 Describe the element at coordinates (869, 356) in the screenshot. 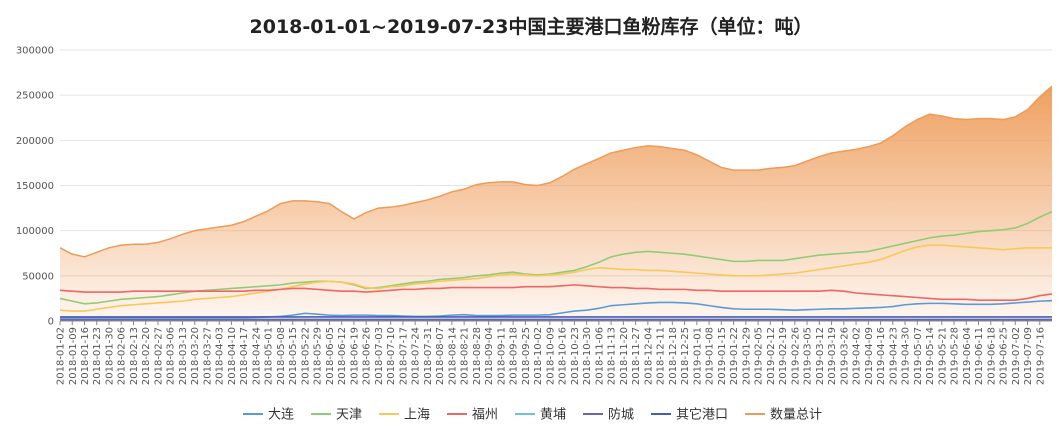

I see `x-tick-label: 2019-04-09` at that location.